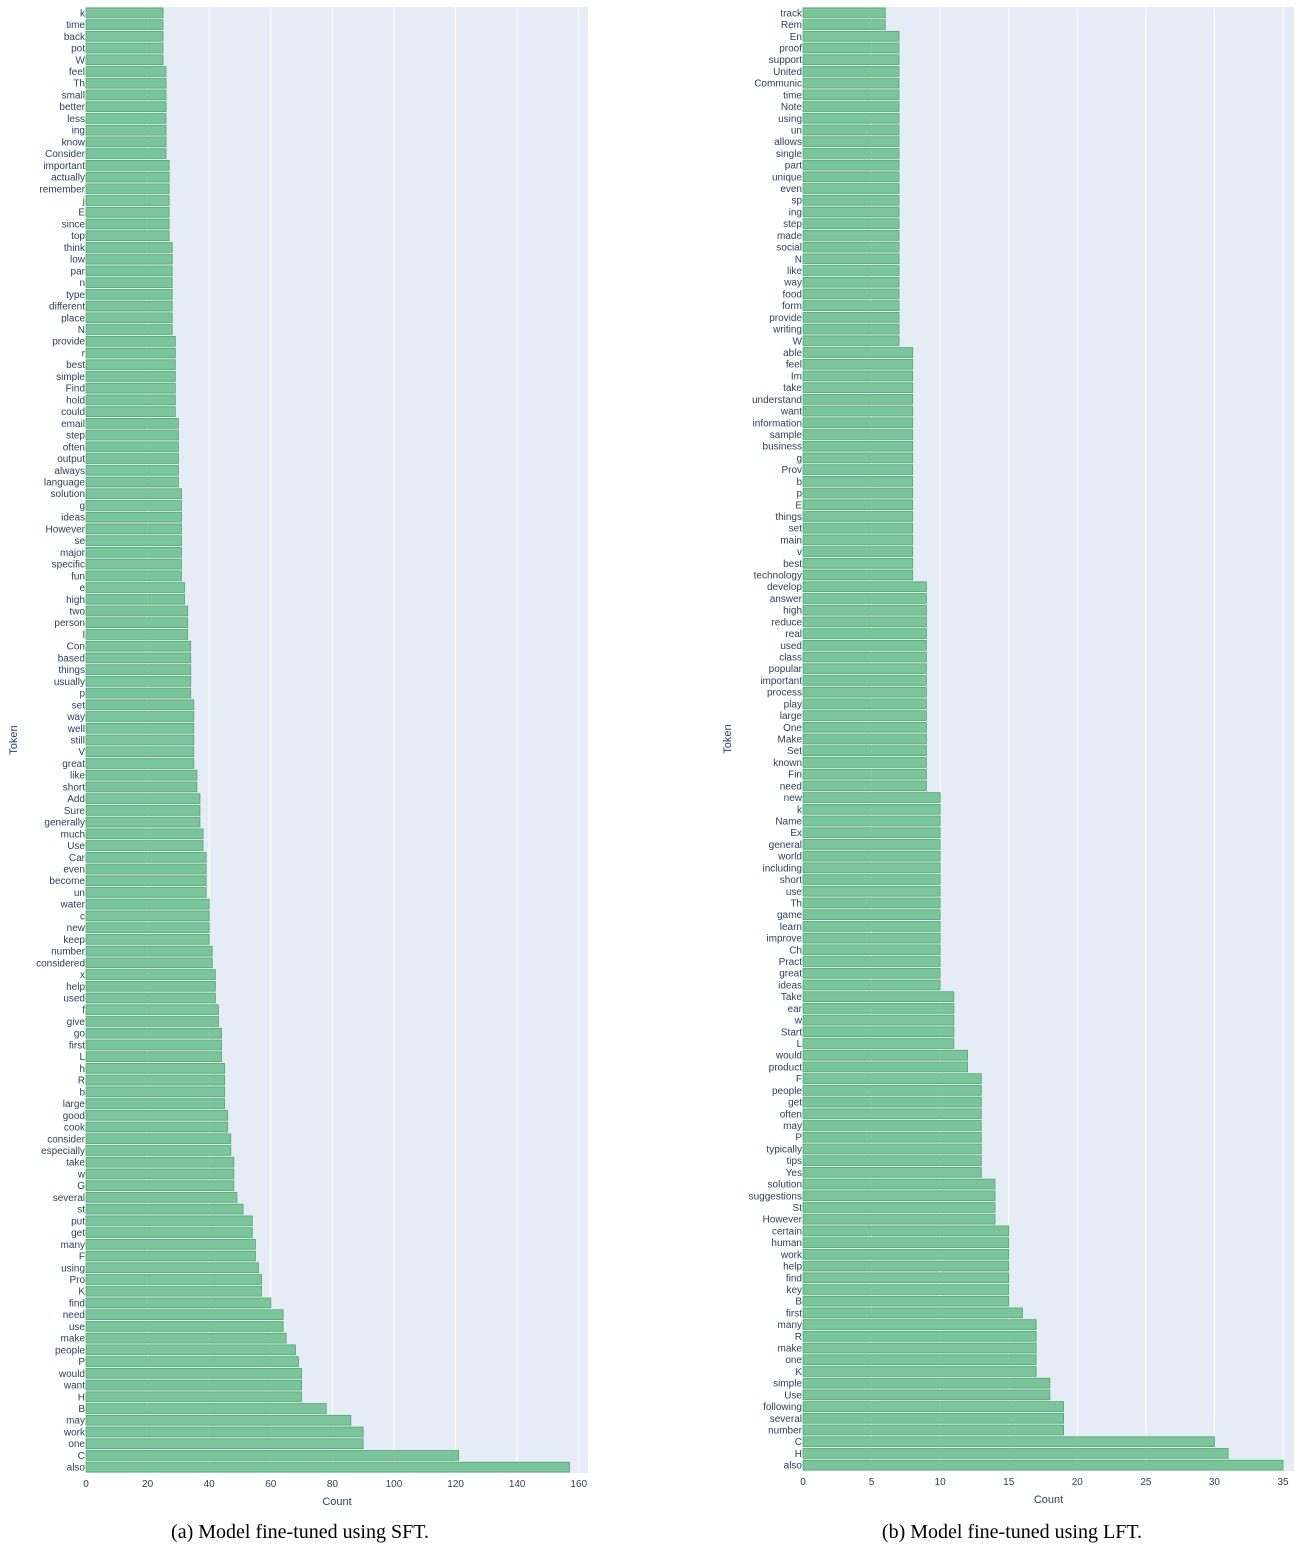 Image resolution: width=1299 pixels, height=1548 pixels. Describe the element at coordinates (858, 387) in the screenshot. I see `bar-take` at that location.